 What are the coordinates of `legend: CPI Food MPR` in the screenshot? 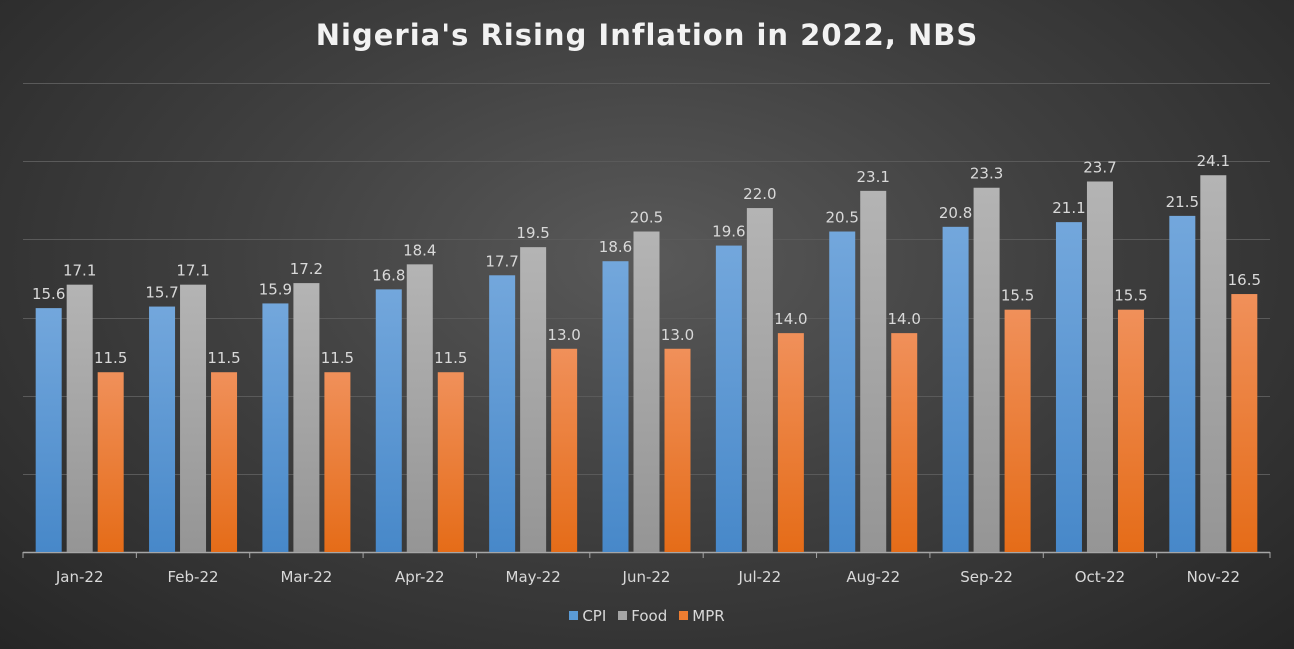 It's located at (647, 616).